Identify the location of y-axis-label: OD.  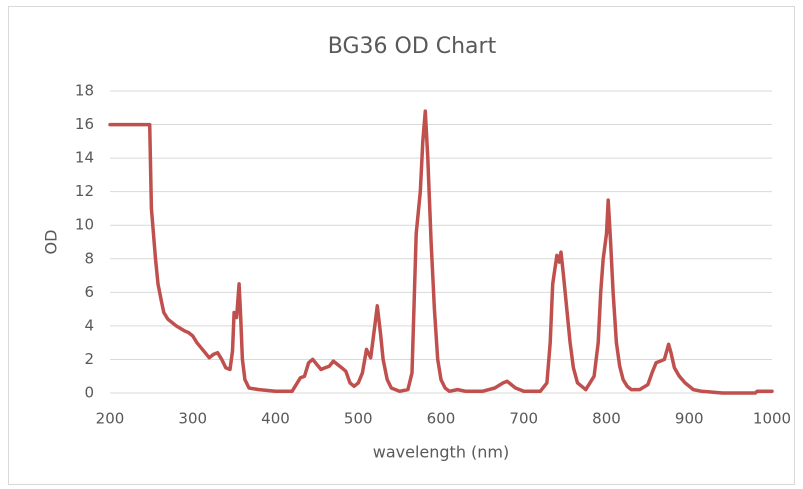
(51, 242).